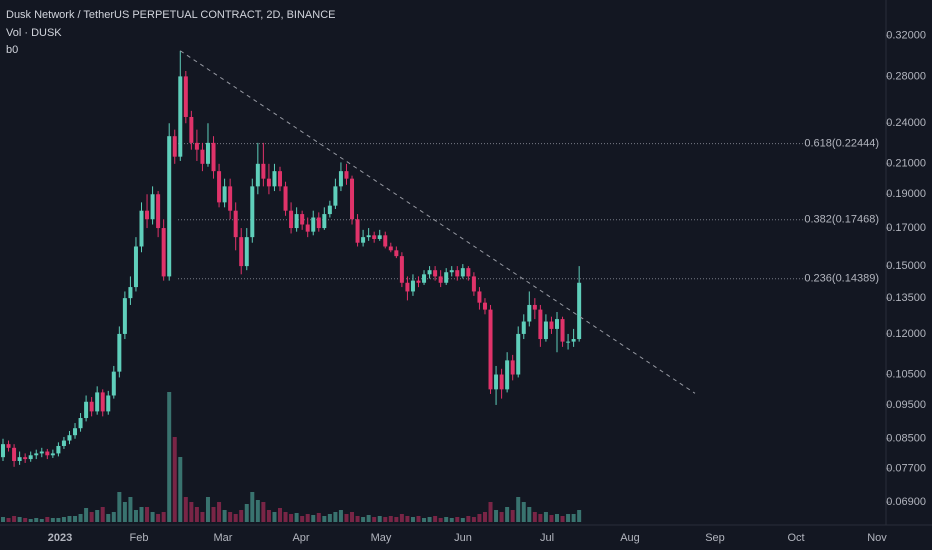 This screenshot has height=550, width=932. I want to click on x-tick-label: Sep, so click(715, 538).